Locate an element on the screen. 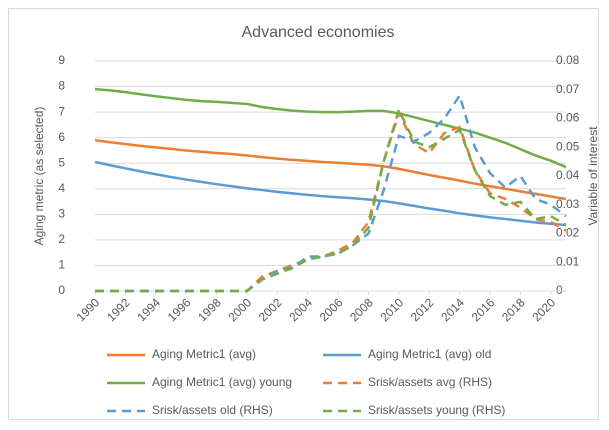 The height and width of the screenshot is (430, 609). legend-label: Srisk/assets old (RHS) is located at coordinates (212, 410).